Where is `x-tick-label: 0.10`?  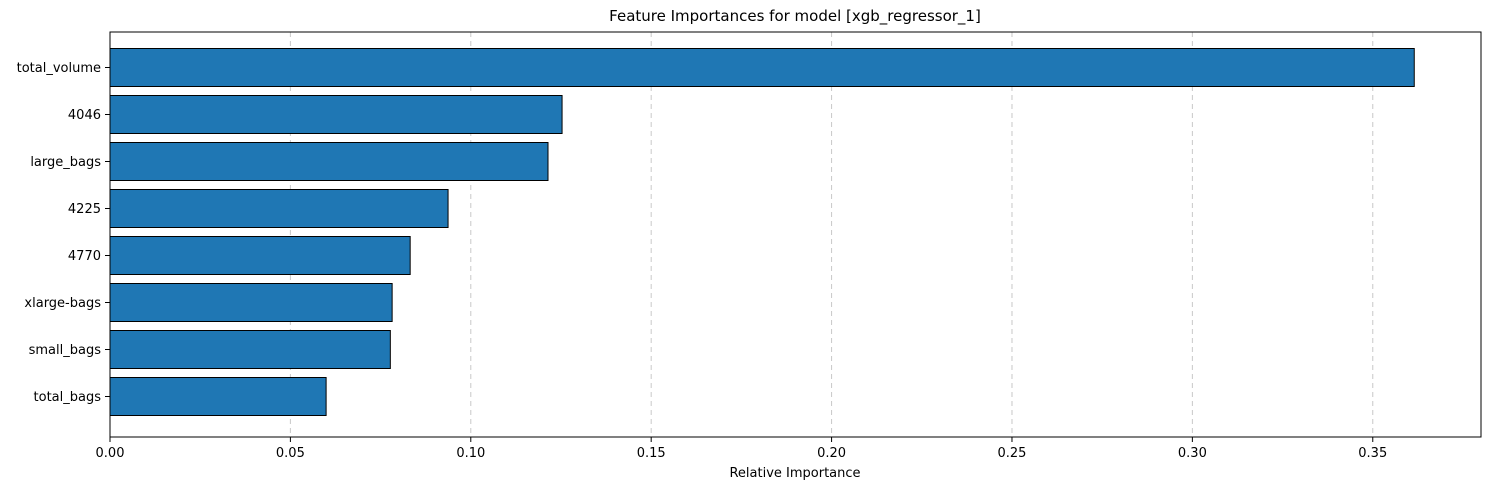
x-tick-label: 0.10 is located at coordinates (470, 453).